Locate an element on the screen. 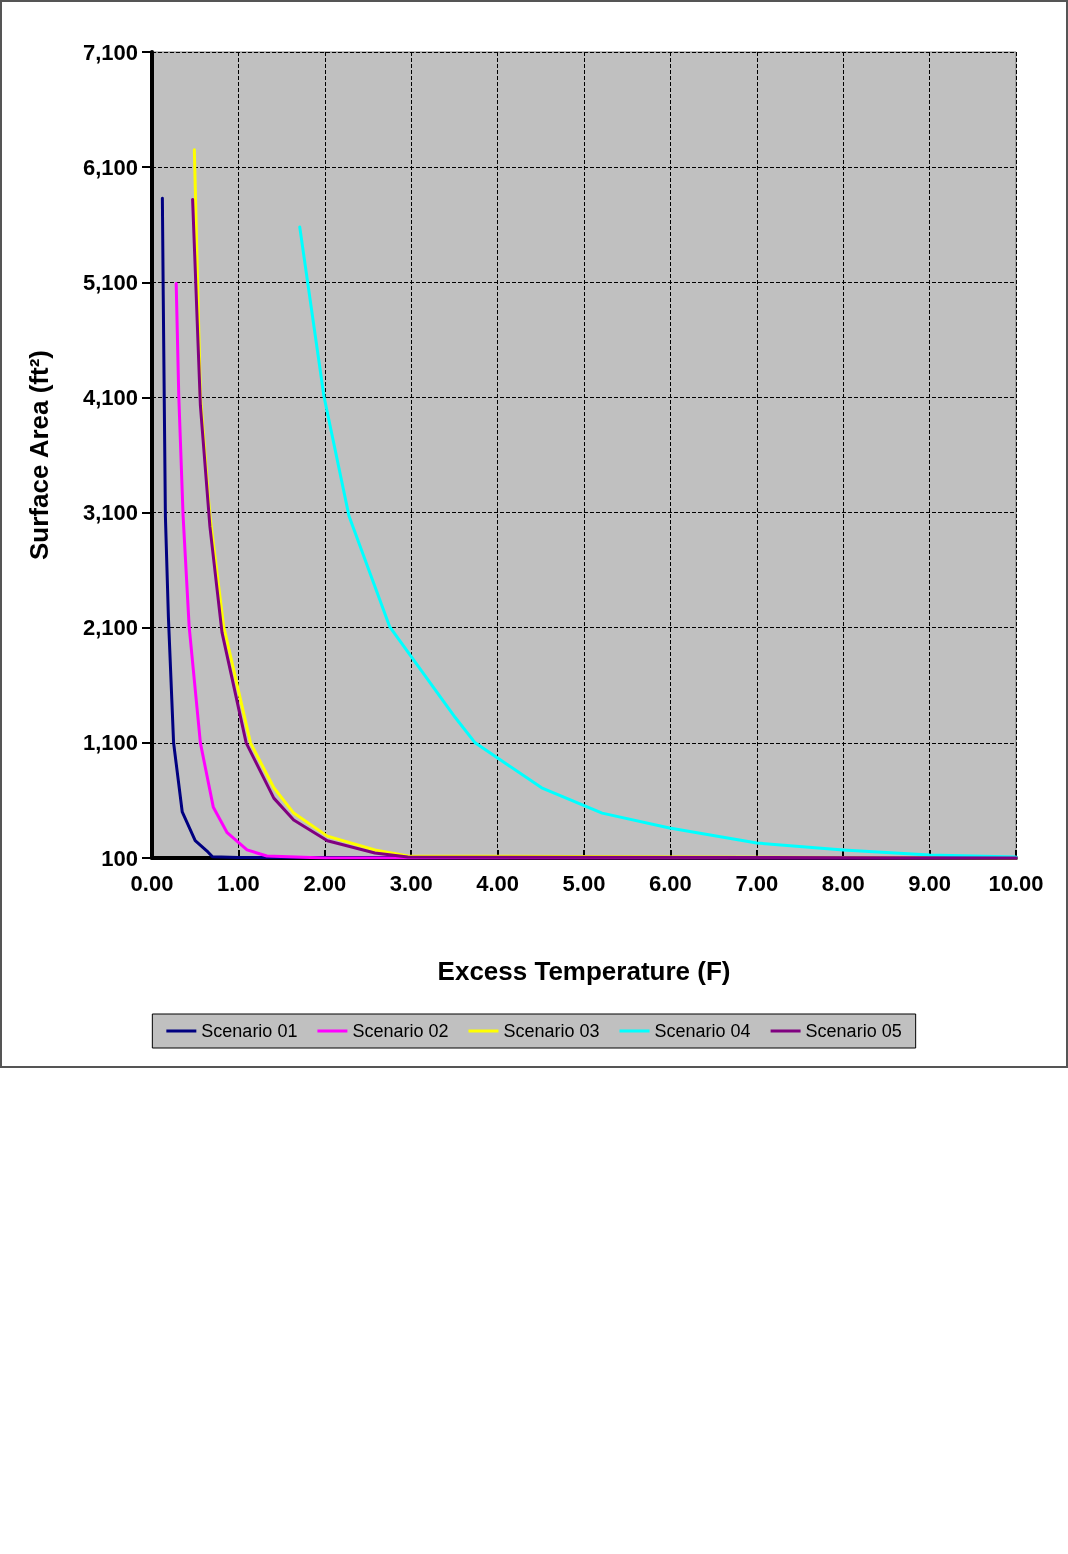 The width and height of the screenshot is (1068, 1554). y-tick-label: 5,100 is located at coordinates (110, 282).